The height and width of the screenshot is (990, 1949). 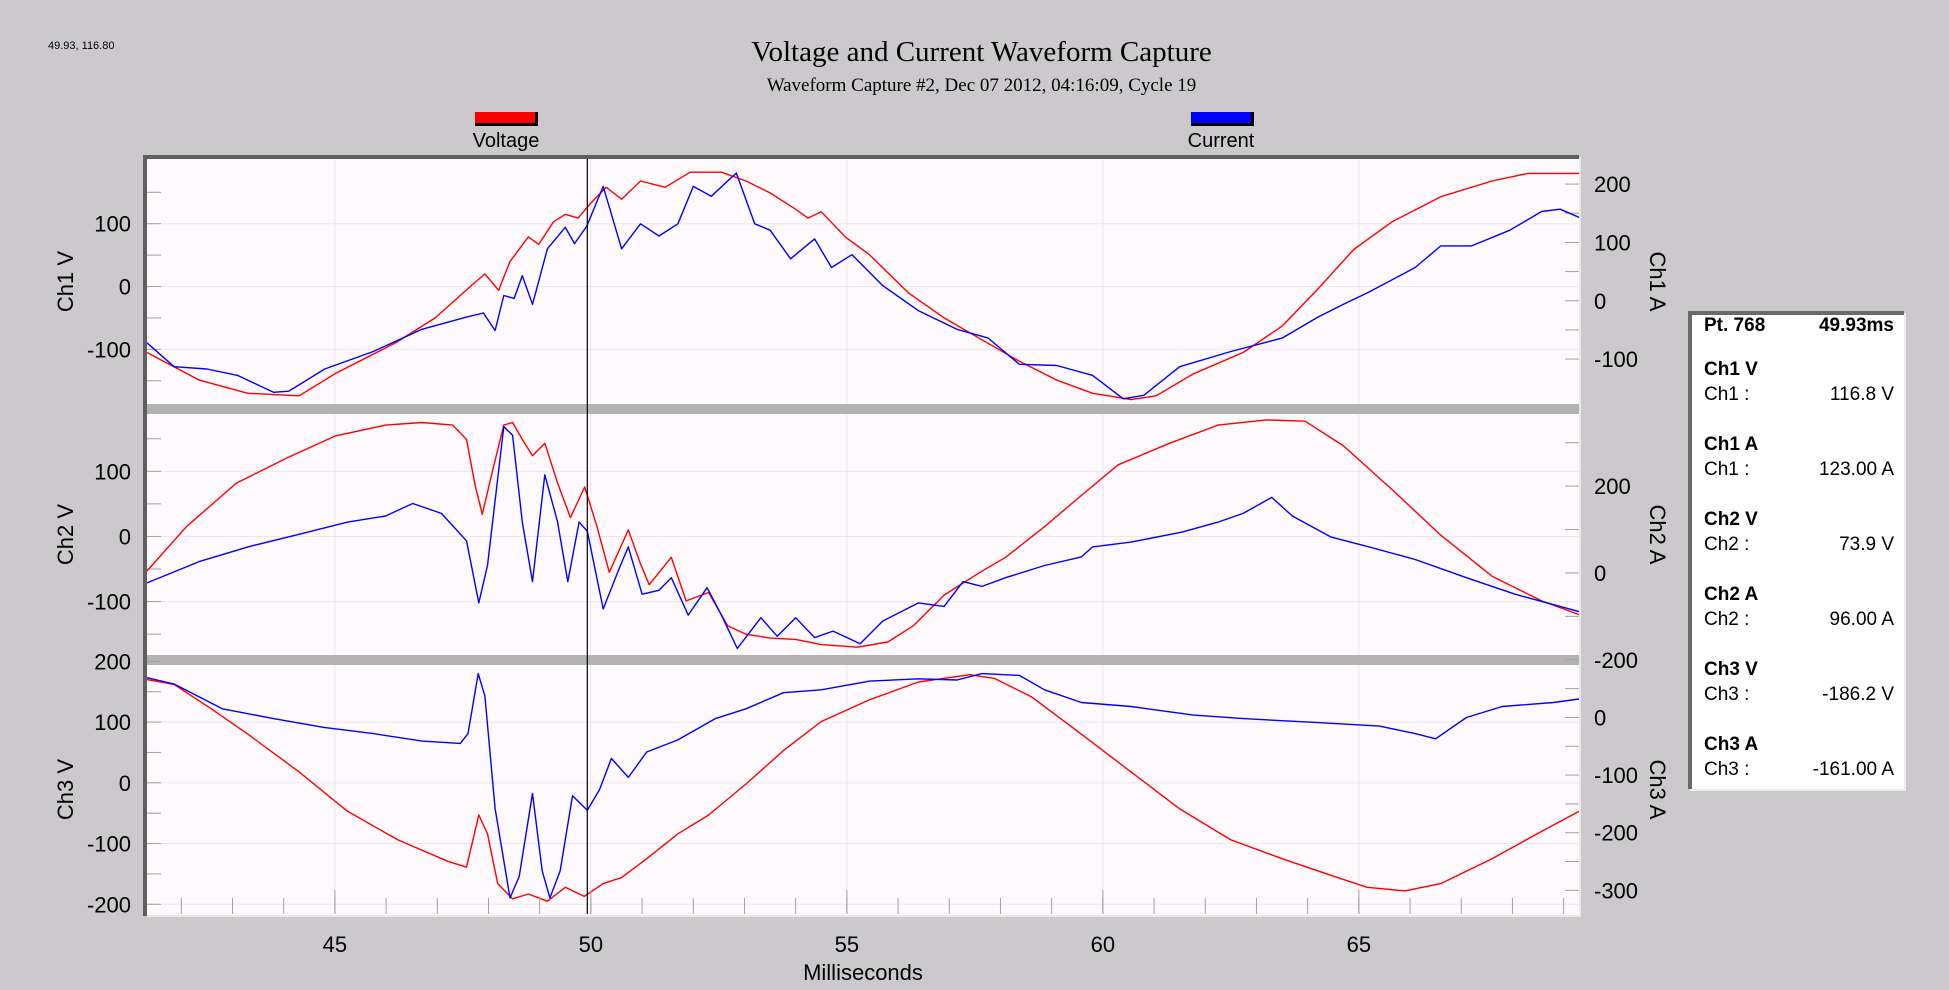 What do you see at coordinates (1735, 325) in the screenshot?
I see `readout-point: Pt. 768` at bounding box center [1735, 325].